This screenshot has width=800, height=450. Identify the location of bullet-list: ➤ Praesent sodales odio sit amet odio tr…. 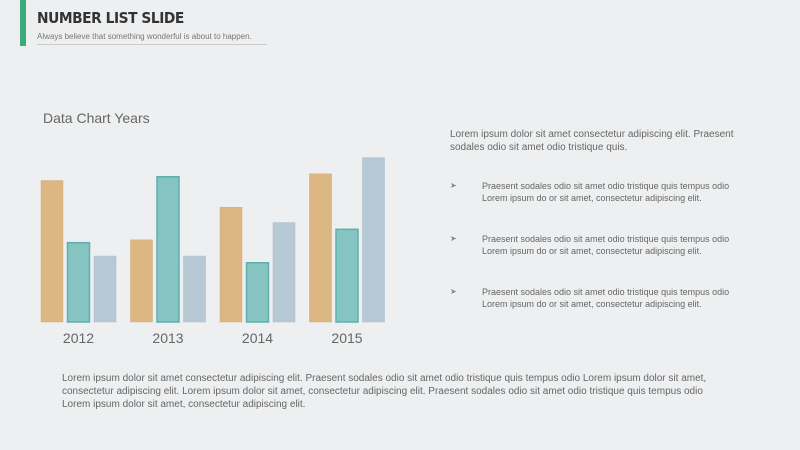
(600, 259).